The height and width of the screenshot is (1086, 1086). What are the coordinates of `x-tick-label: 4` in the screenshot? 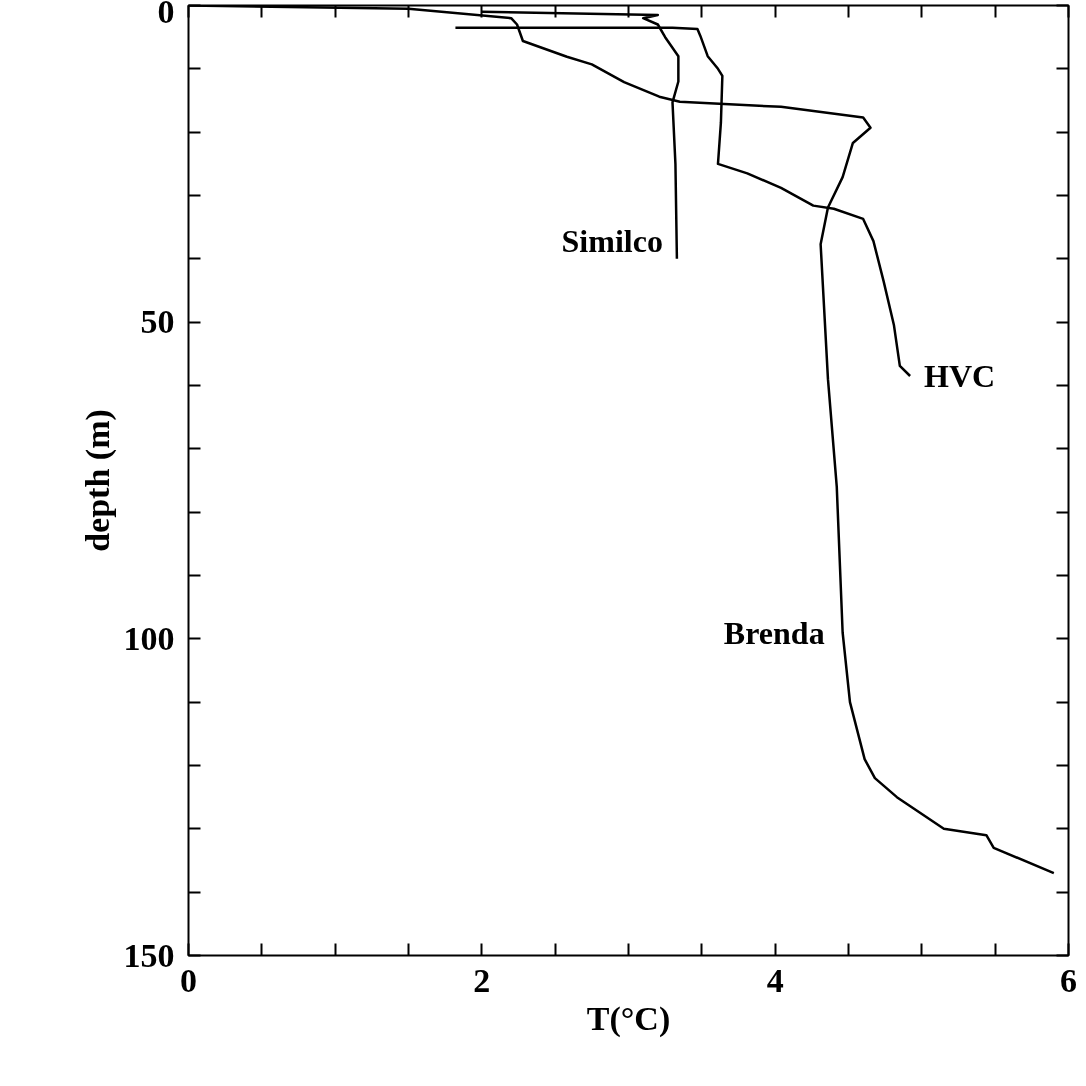 It's located at (775, 980).